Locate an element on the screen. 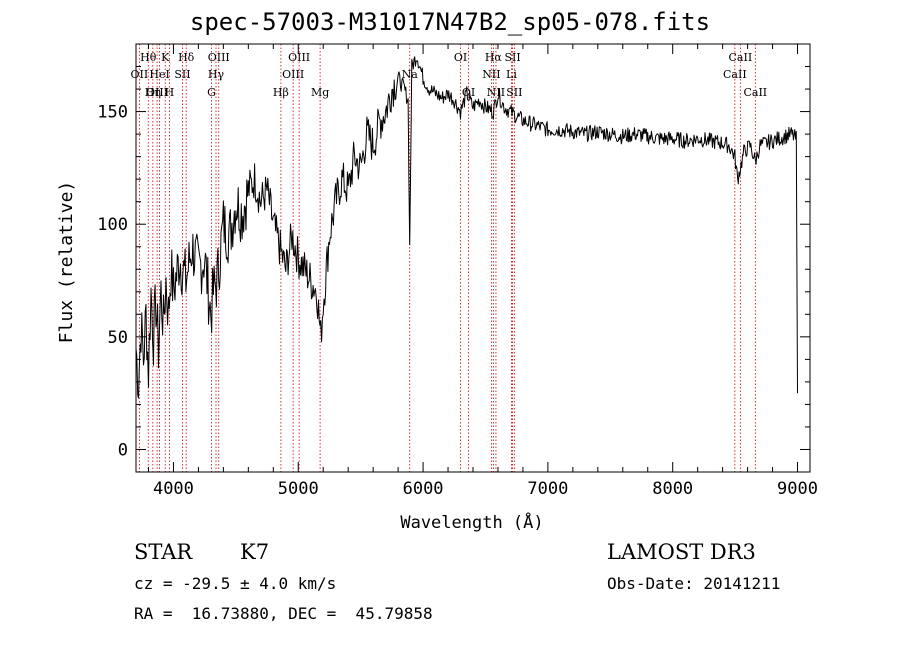 The height and width of the screenshot is (649, 900). line-label: HeI is located at coordinates (159, 74).